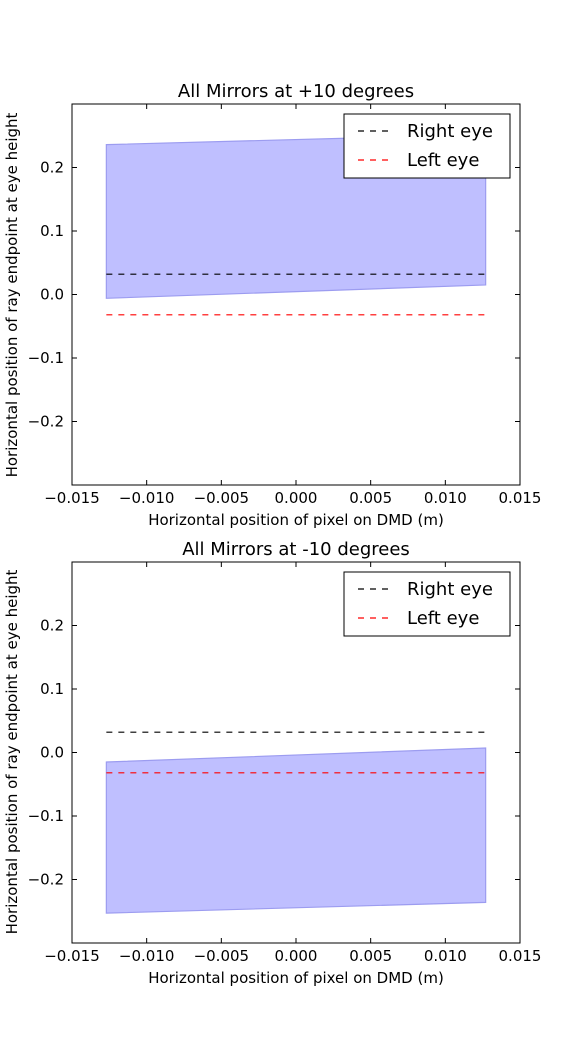 This screenshot has width=577, height=1048. Describe the element at coordinates (296, 549) in the screenshot. I see `chart-title: All Mirrors at -10 degrees` at that location.